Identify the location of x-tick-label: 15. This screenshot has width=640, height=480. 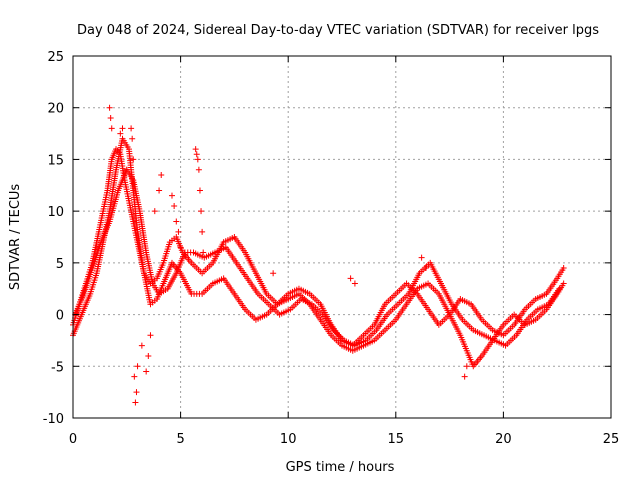
(396, 439).